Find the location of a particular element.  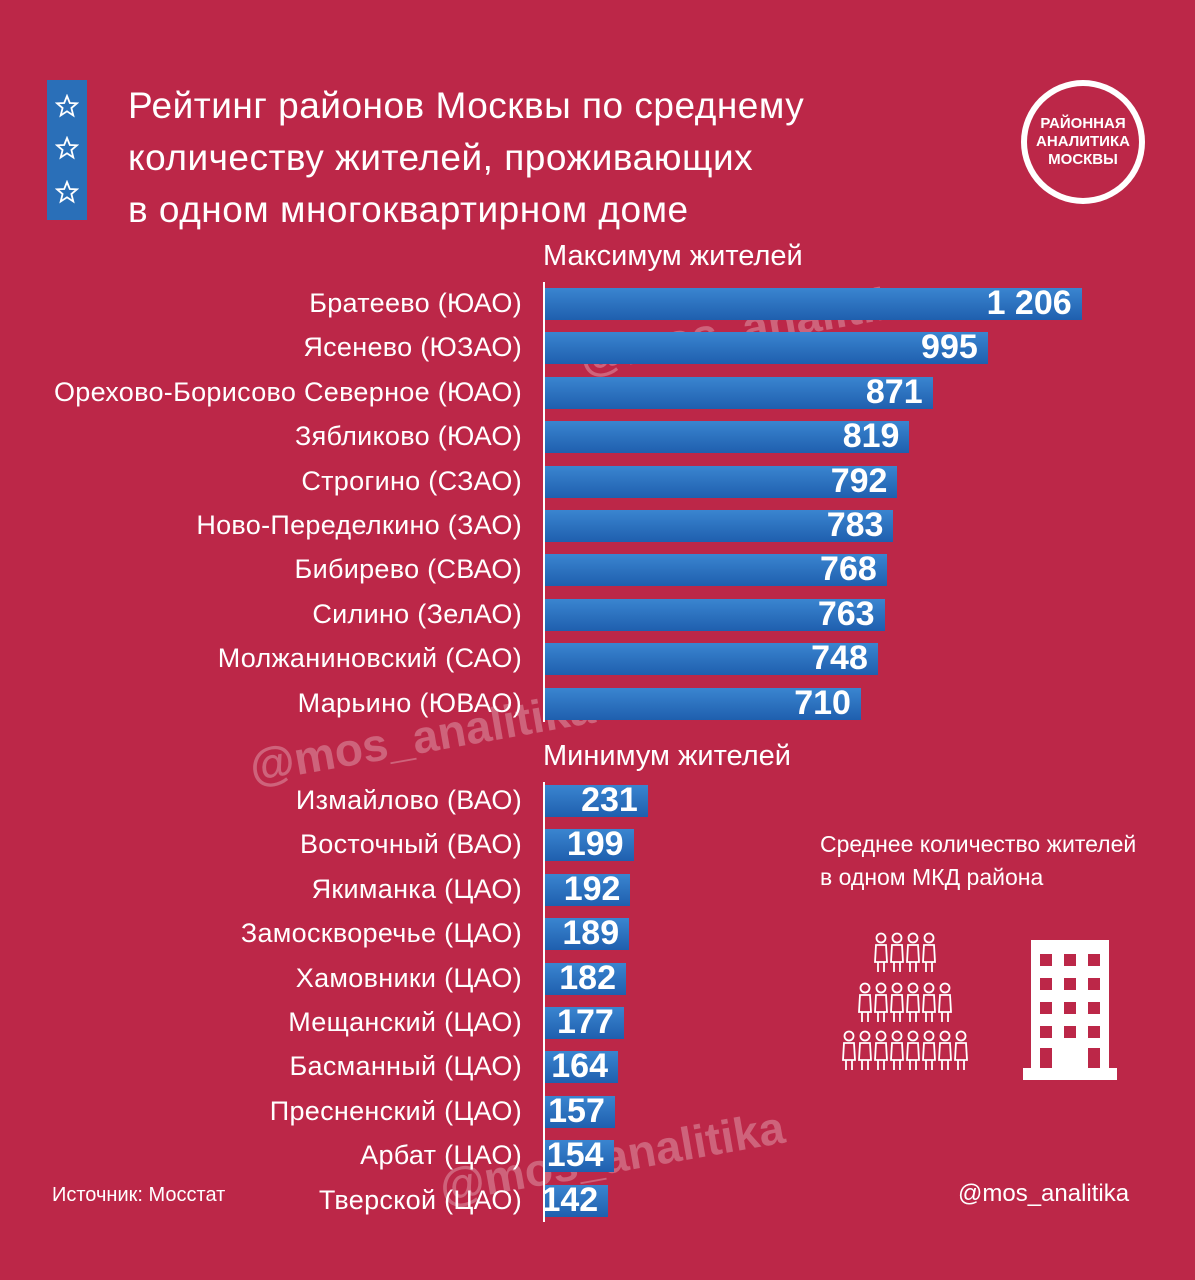

category-label: Молжаниновский (САО) is located at coordinates (369, 658).